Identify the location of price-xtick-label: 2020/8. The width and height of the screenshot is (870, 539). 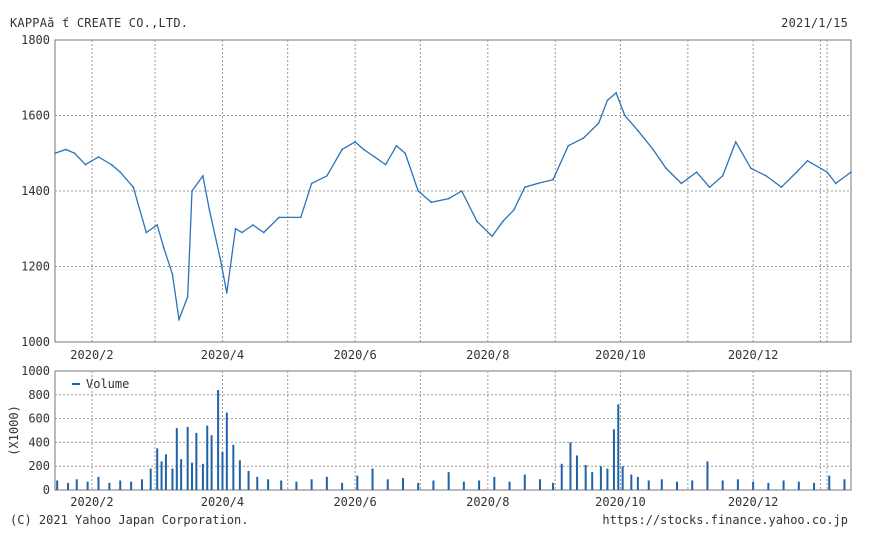
(487, 355).